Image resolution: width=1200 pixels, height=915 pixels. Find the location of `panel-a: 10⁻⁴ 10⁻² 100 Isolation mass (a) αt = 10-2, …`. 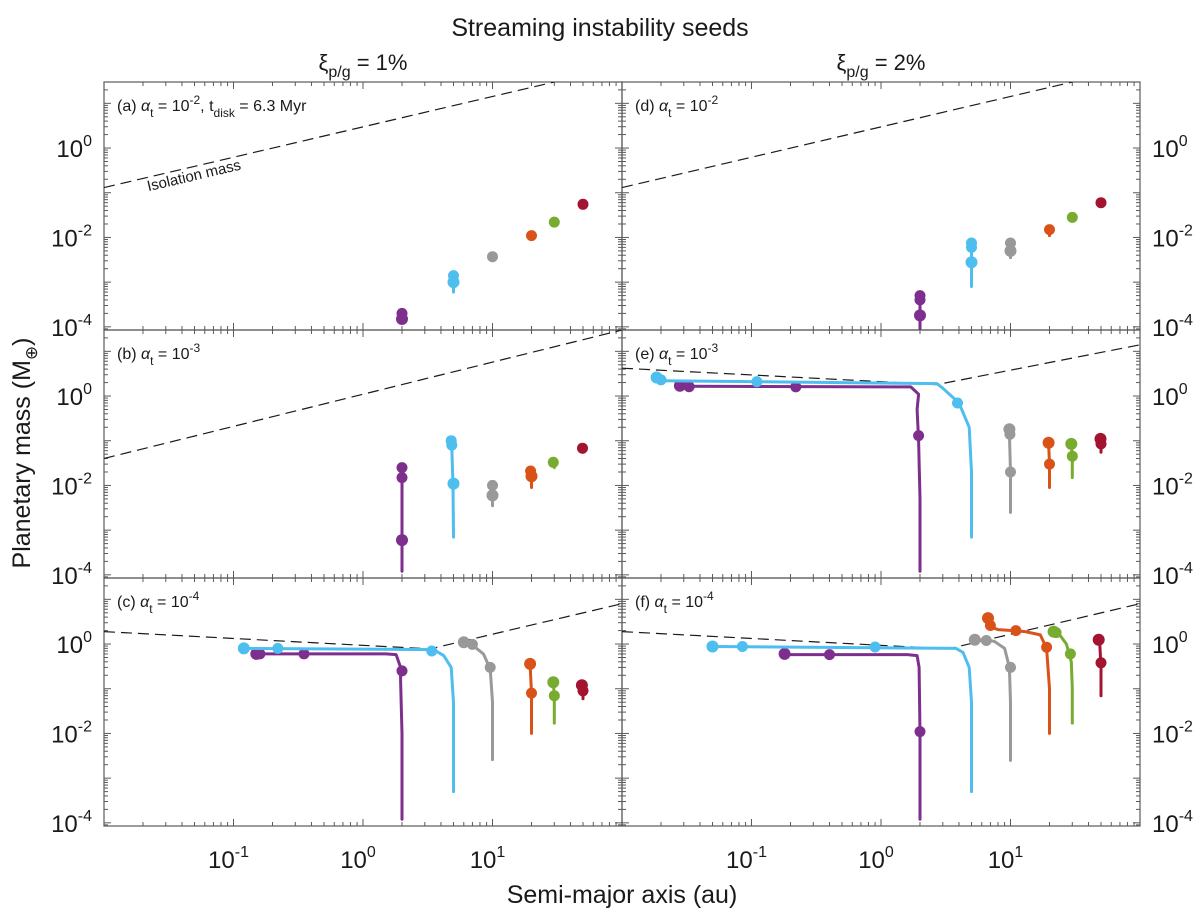

panel-a: 10⁻⁴ 10⁻² 100 Isolation mass (a) αt = 10-2, … is located at coordinates (337, 211).